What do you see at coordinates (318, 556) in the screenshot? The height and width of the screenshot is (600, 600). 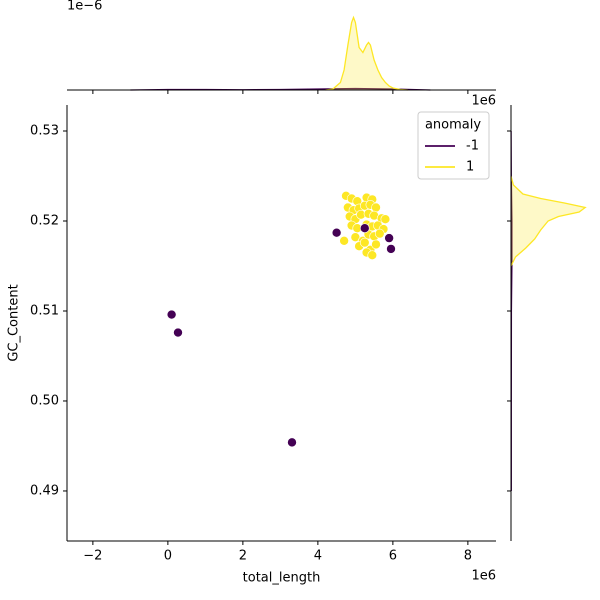 I see `x-tick-label: 4` at bounding box center [318, 556].